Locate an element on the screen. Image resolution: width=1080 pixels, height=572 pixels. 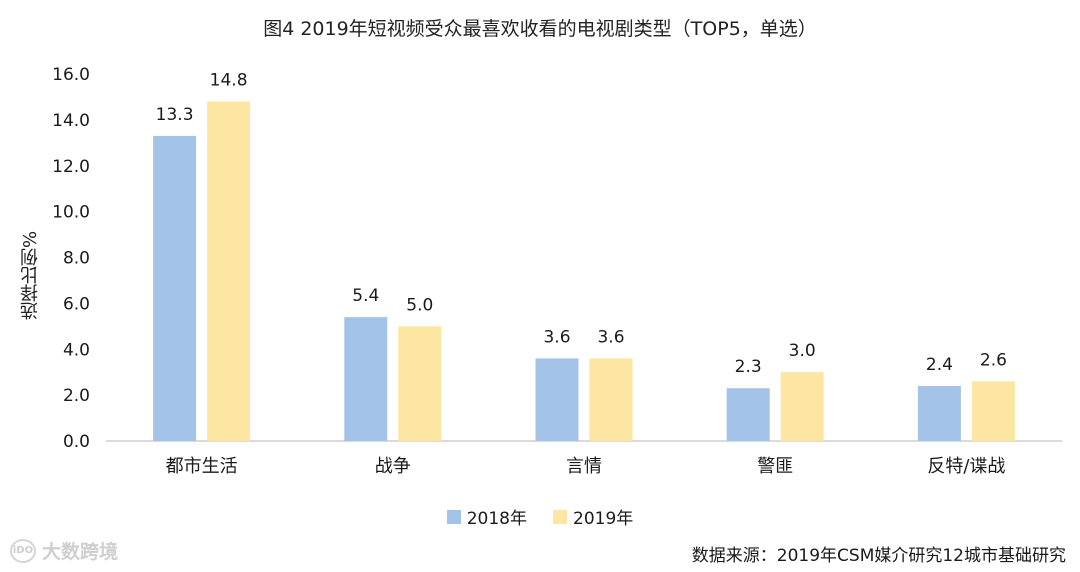
y-tick-label: 14.0 is located at coordinates (71, 121).